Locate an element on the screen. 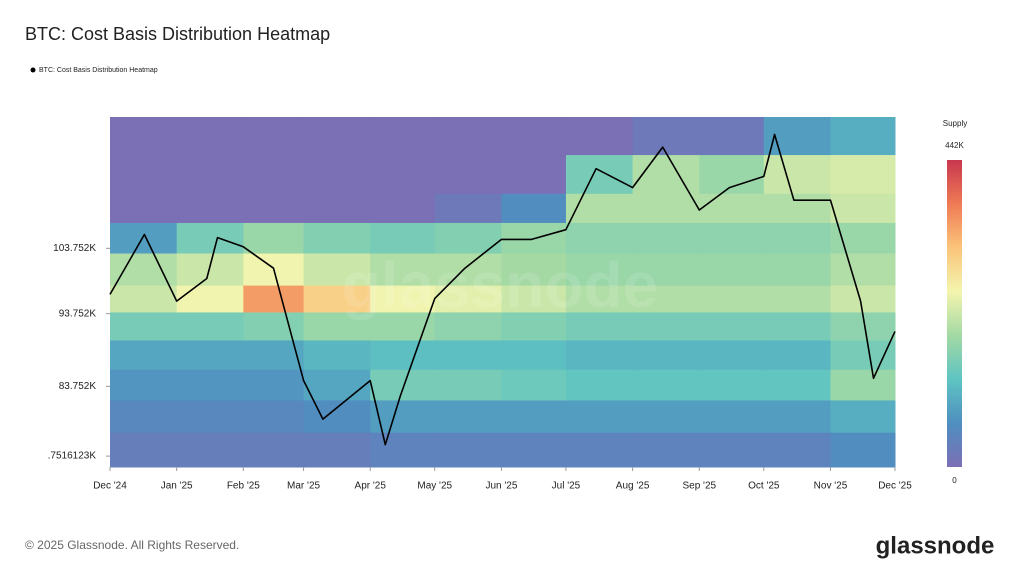 The image size is (1024, 576). x-tick-label: Nov '25 is located at coordinates (831, 486).